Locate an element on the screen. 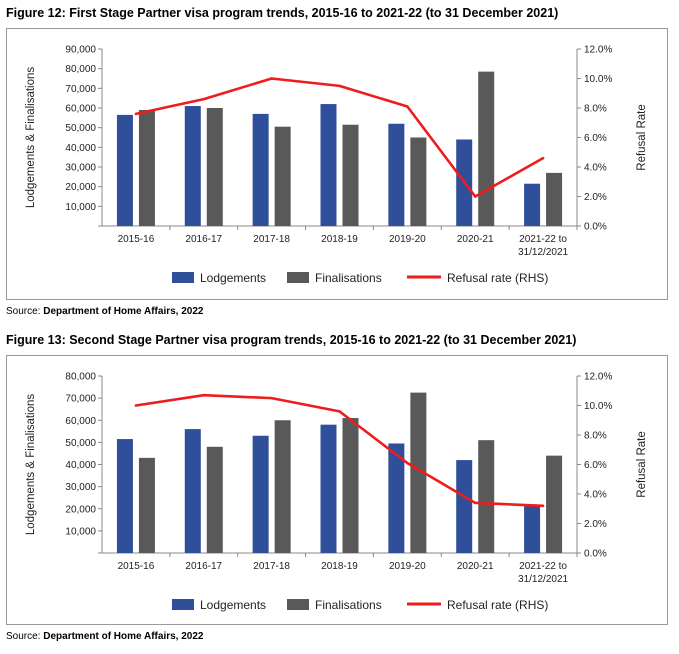 The height and width of the screenshot is (654, 679). y2-tick-label: 2.0% is located at coordinates (595, 524).